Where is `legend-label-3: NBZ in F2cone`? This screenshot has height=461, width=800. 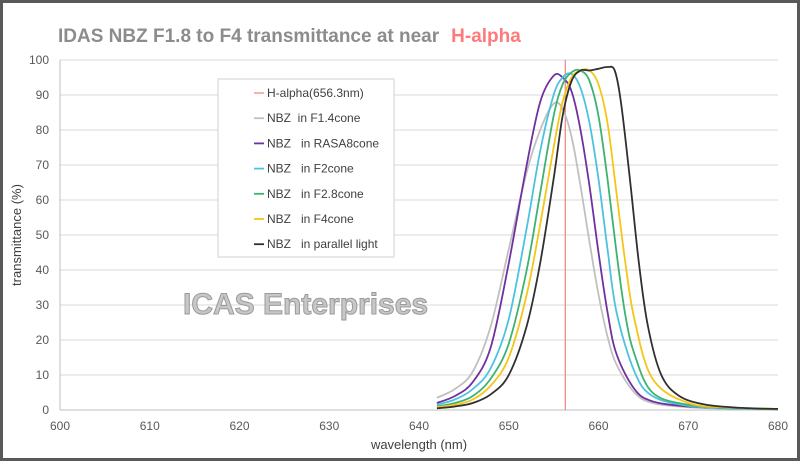
legend-label-3: NBZ in F2cone is located at coordinates (310, 169).